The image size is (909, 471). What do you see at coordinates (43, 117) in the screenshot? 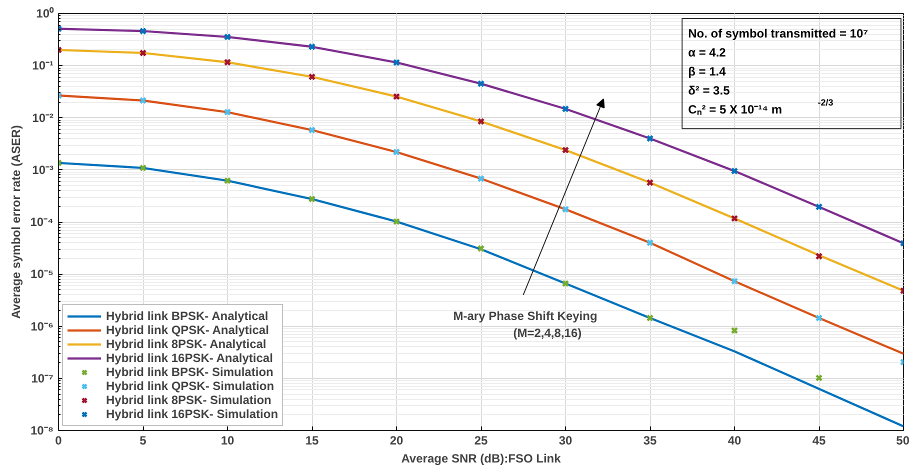
I see `y-tick-label: 10⁻²` at bounding box center [43, 117].